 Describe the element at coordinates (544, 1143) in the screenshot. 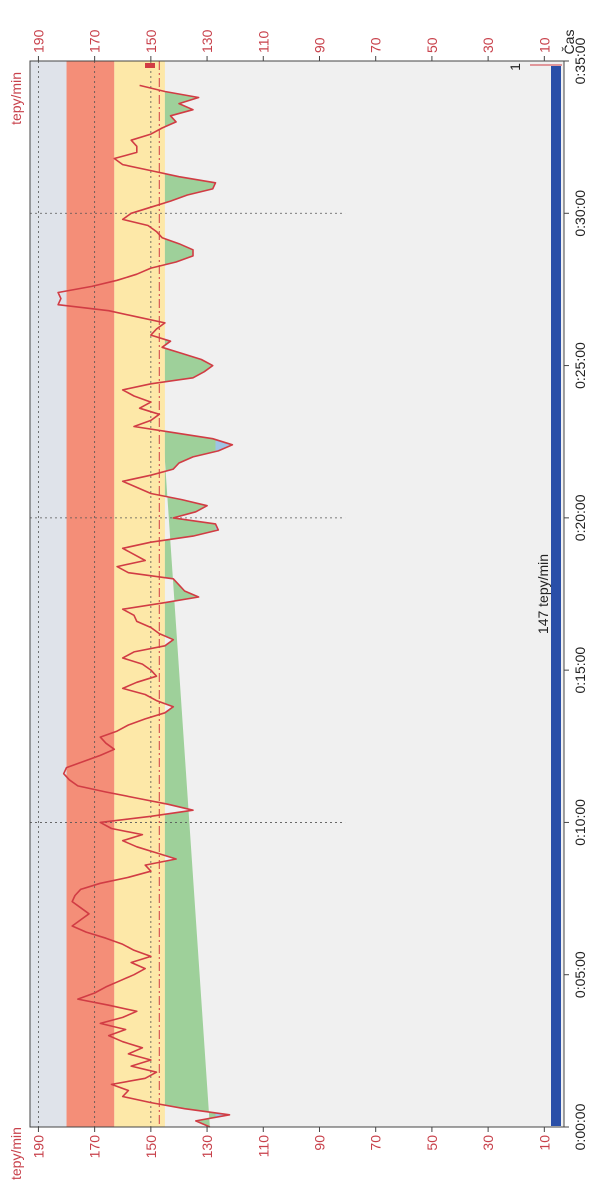

I see `hr-tick-label-bottom-9: 10` at that location.